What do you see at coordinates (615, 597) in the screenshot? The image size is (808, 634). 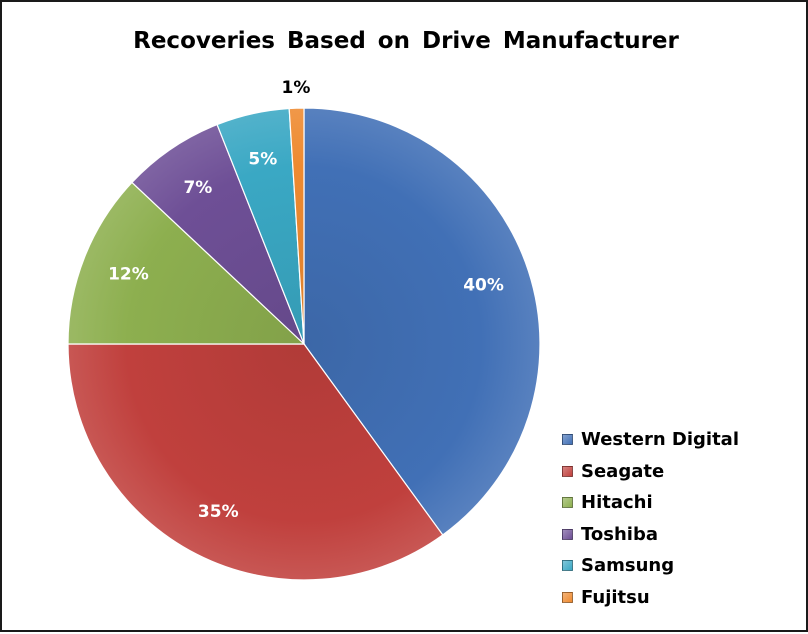 I see `legend-label: Fujitsu` at bounding box center [615, 597].